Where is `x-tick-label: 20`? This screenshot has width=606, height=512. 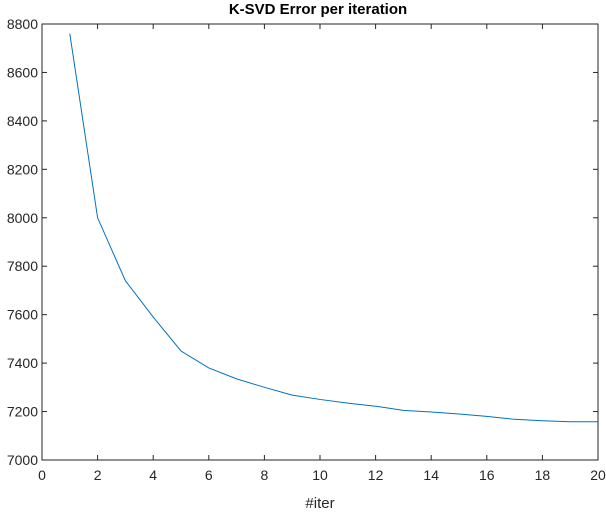 x-tick-label: 20 is located at coordinates (598, 475).